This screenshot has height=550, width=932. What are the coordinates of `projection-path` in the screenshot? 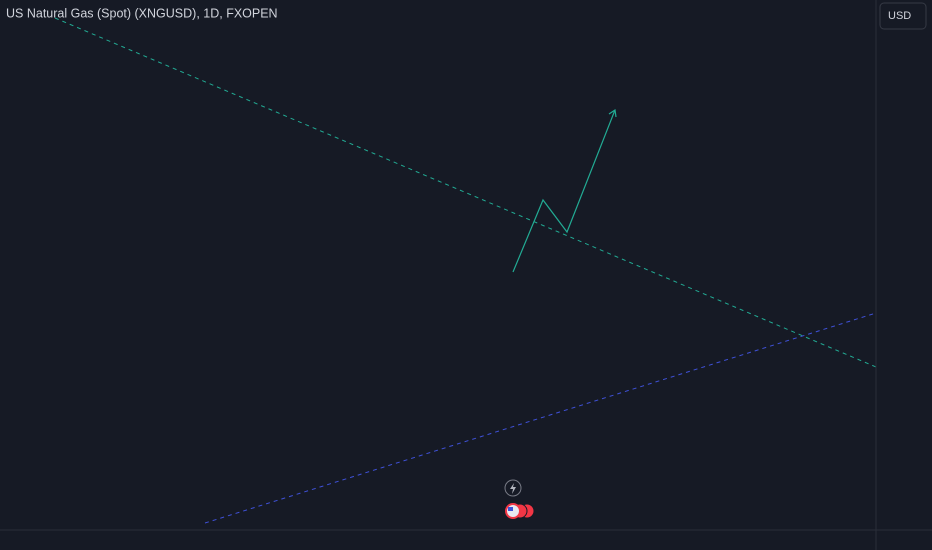 It's located at (564, 191).